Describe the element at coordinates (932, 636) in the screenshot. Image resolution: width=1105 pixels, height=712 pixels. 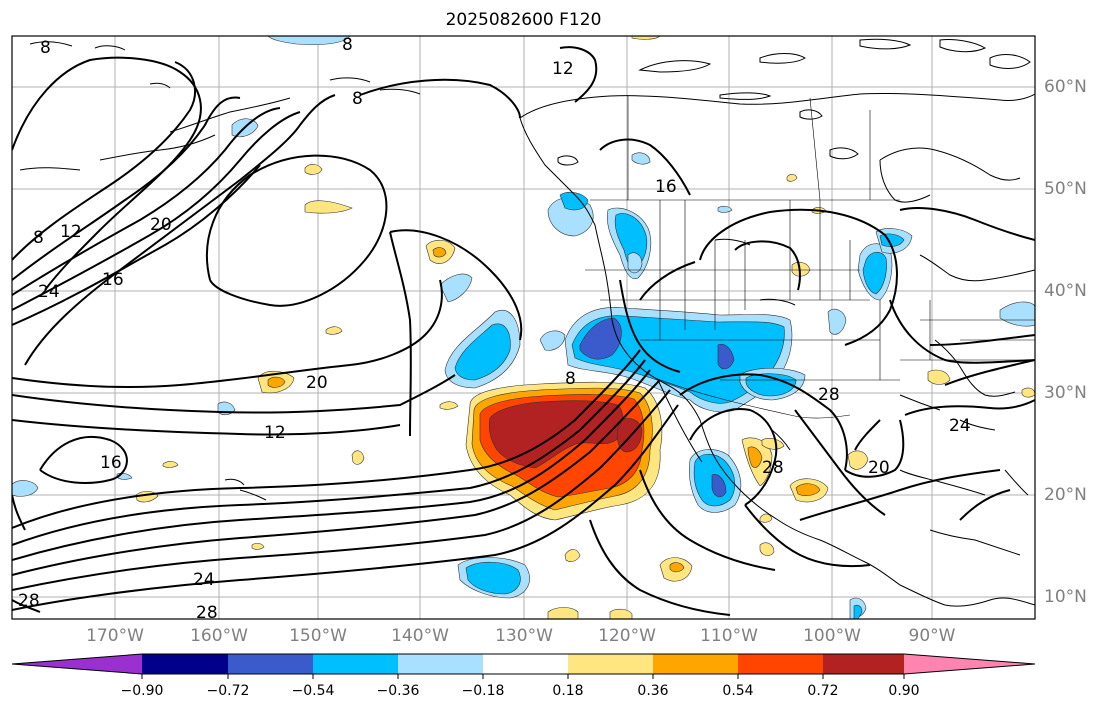
I see `lon-label: 90°W` at that location.